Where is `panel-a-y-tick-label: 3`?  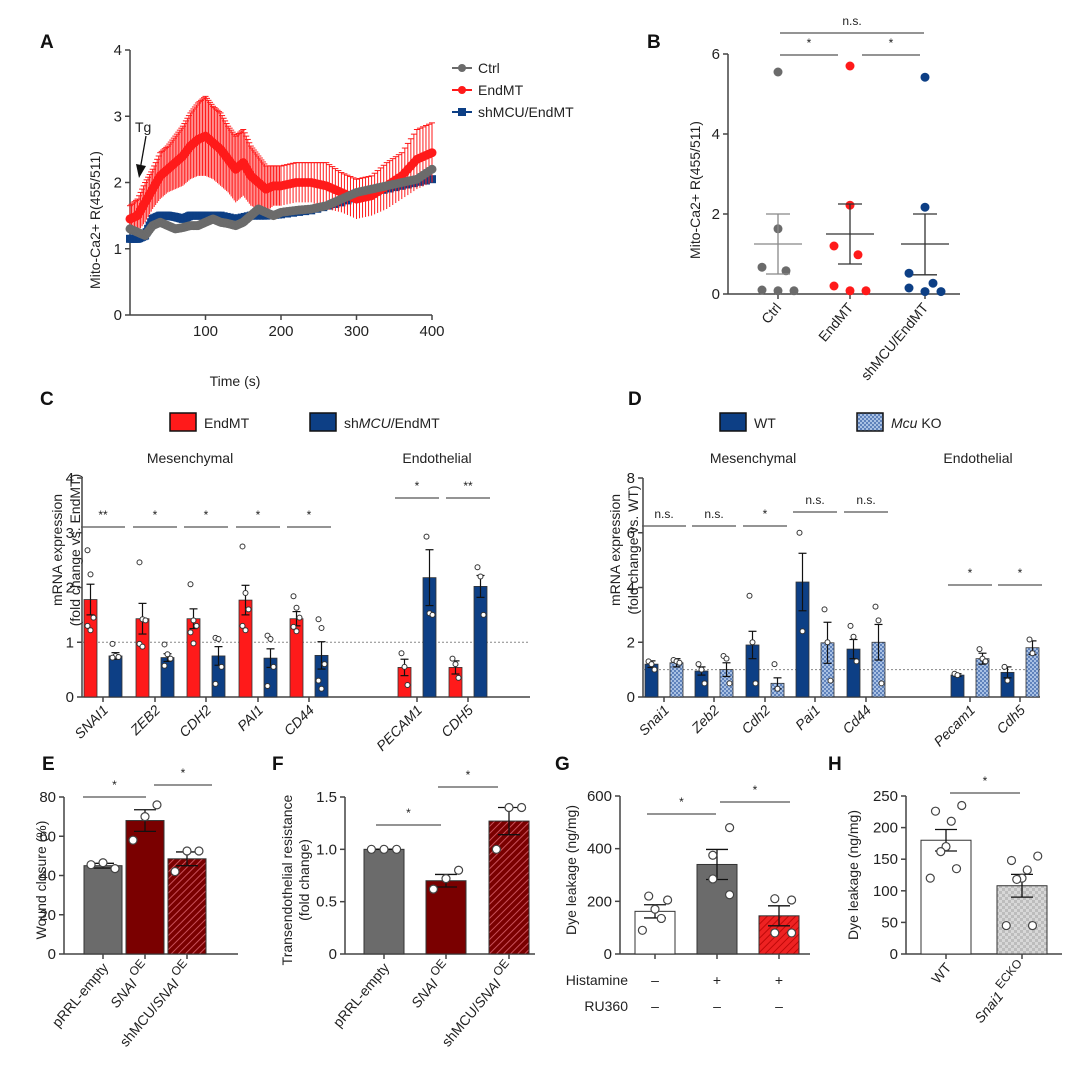 panel-a-y-tick-label: 3 is located at coordinates (118, 116).